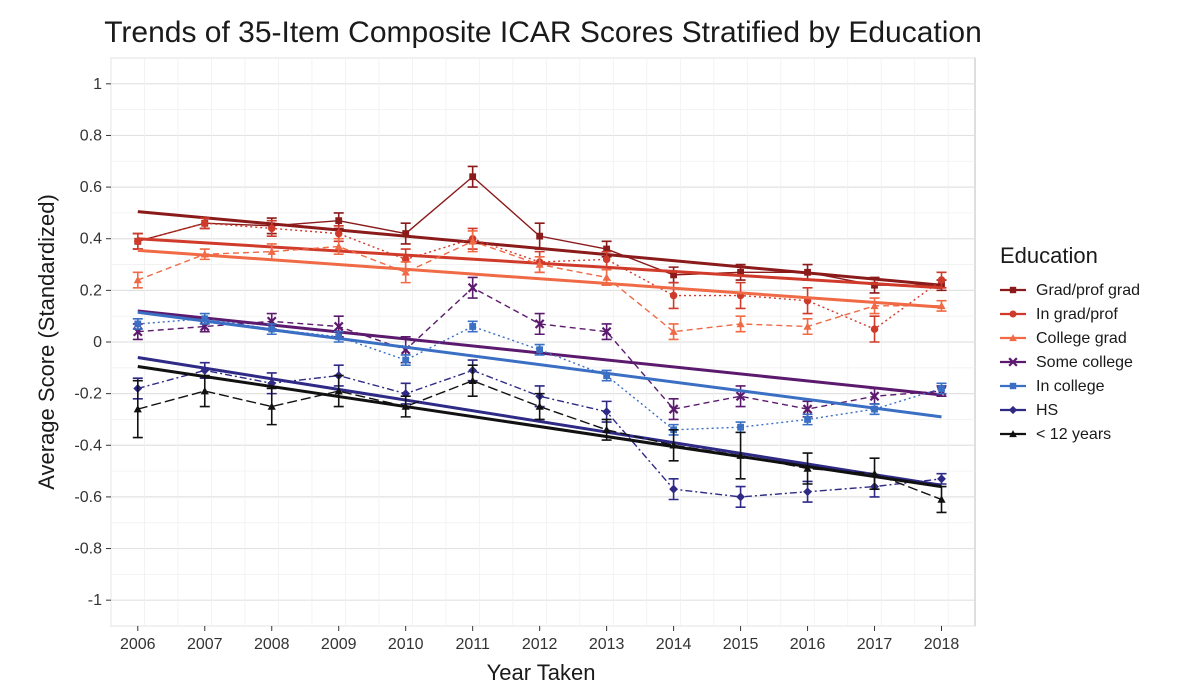 This screenshot has width=1200, height=687. Describe the element at coordinates (1077, 314) in the screenshot. I see `legend-label: In grad/prof` at that location.